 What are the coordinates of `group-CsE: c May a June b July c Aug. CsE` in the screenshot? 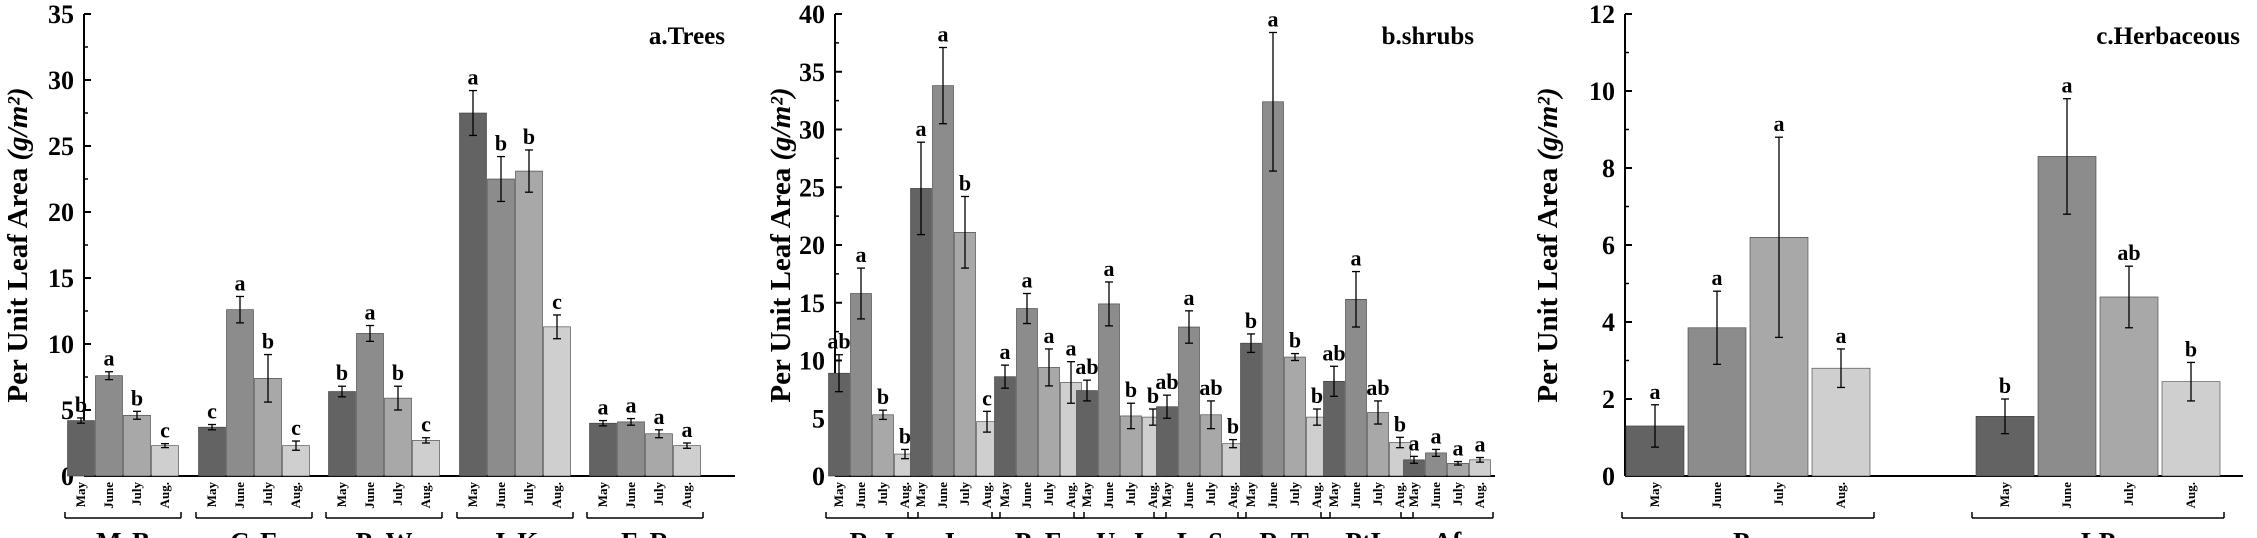 It's located at (254, 404).